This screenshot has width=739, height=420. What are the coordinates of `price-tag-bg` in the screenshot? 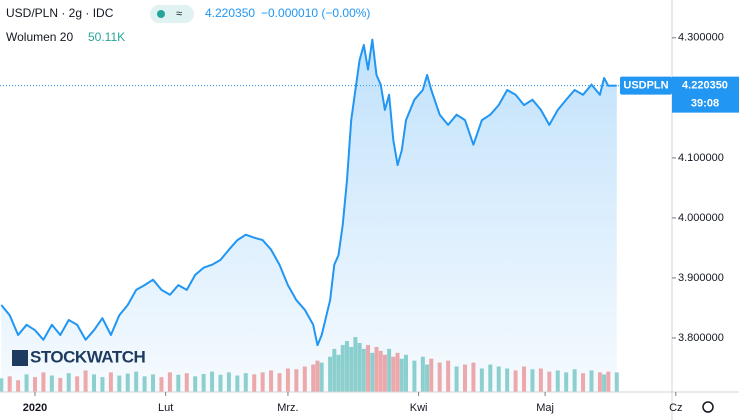 It's located at (705, 94).